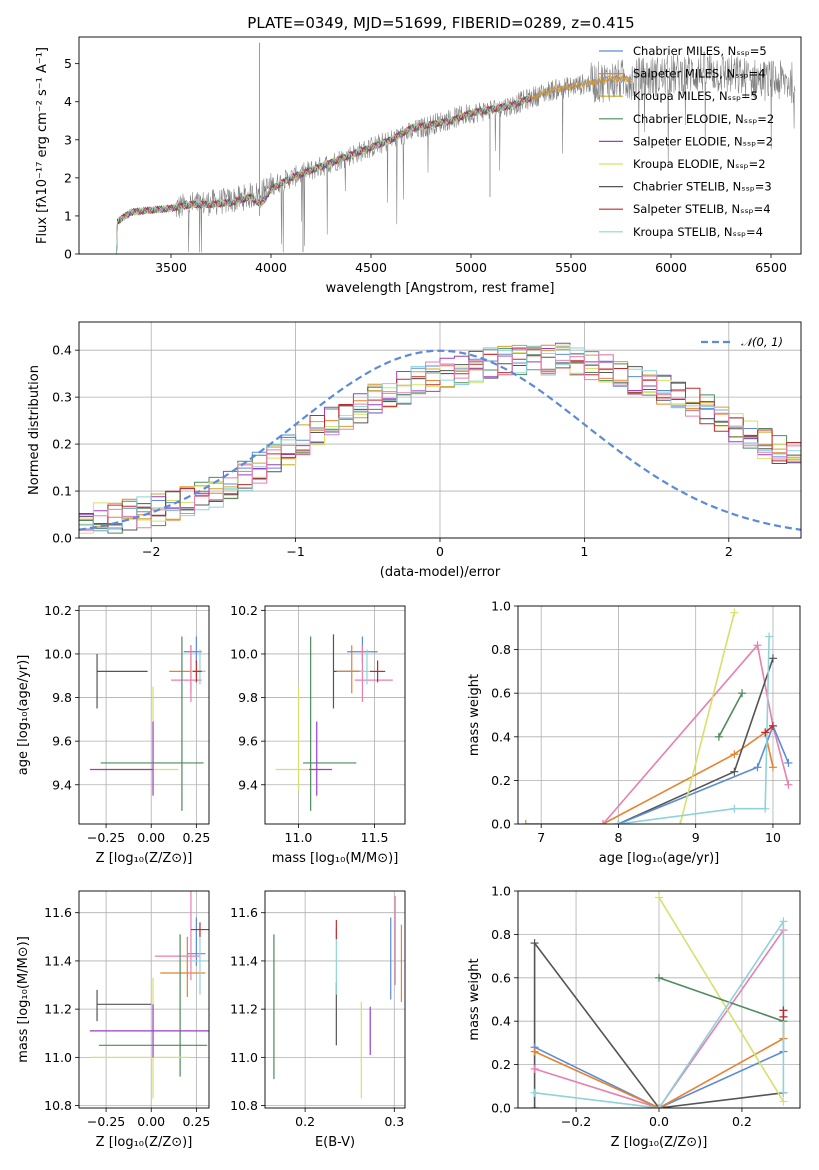 This screenshot has width=819, height=1170. What do you see at coordinates (440, 551) in the screenshot?
I see `x-tick-label: 0` at bounding box center [440, 551].